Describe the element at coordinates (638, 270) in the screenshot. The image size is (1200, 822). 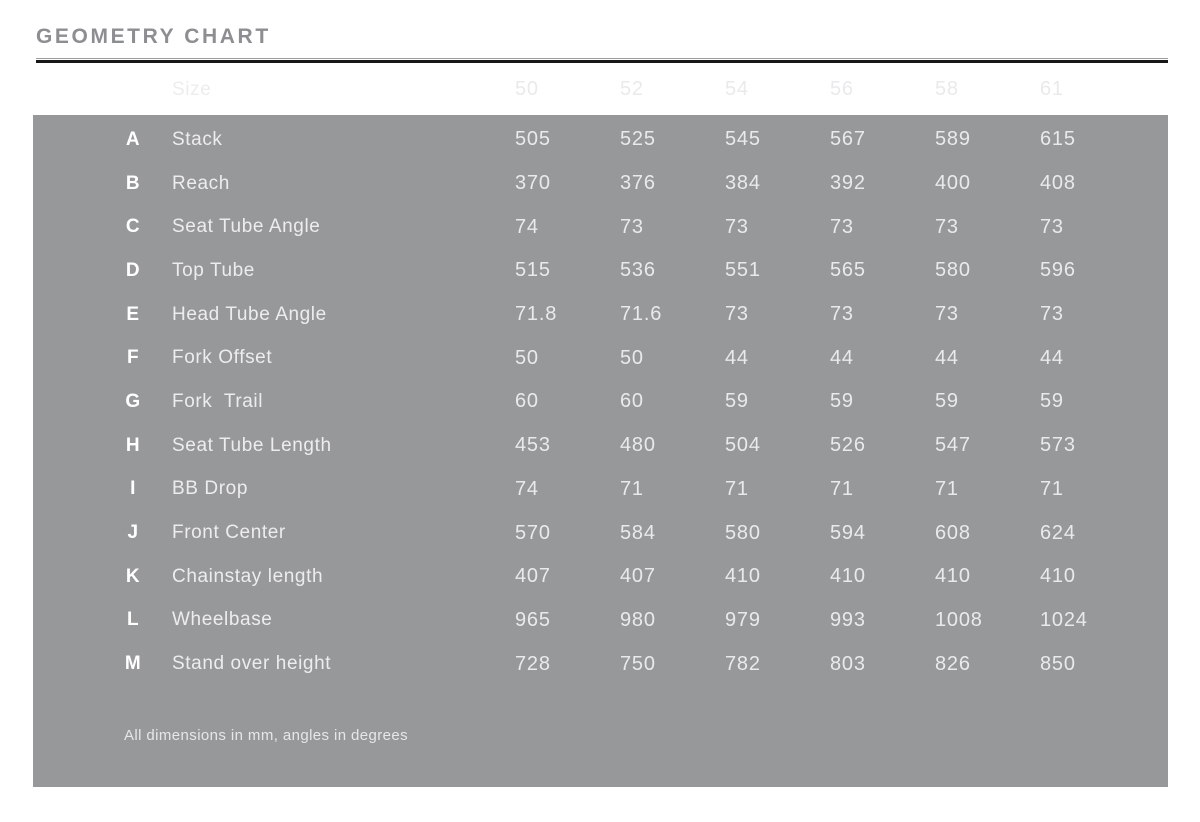
I see `row-value: 536` at that location.